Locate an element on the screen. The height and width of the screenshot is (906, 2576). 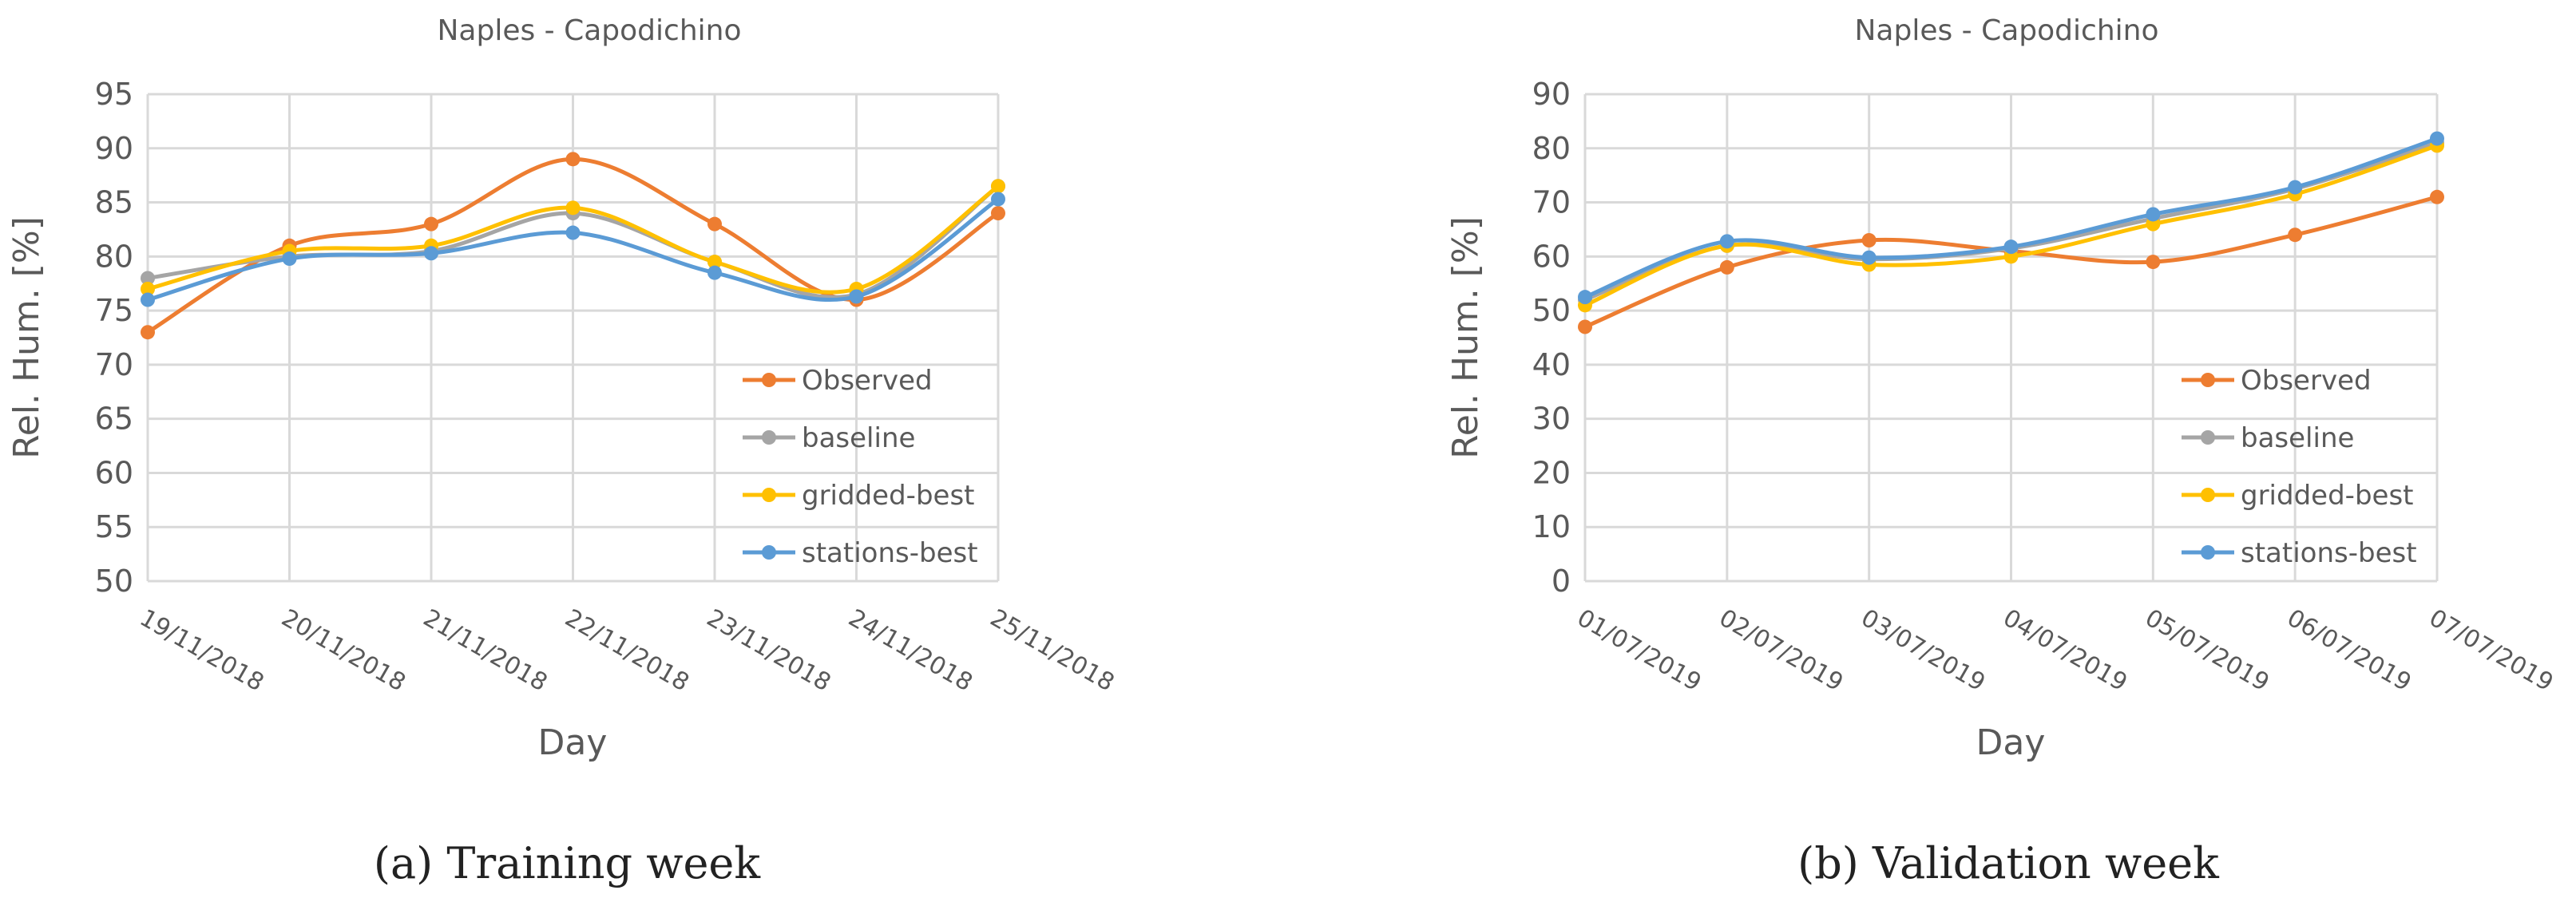
x-tick-label: 22/11/2018 is located at coordinates (627, 651).